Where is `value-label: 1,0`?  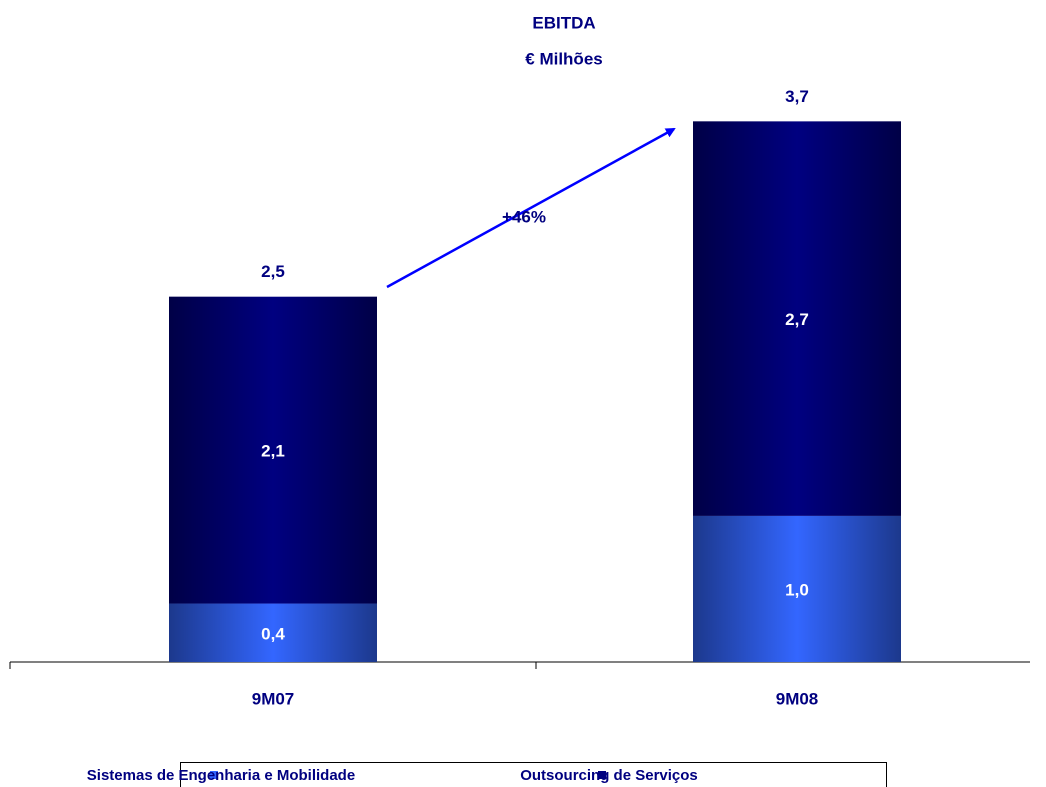
value-label: 1,0 is located at coordinates (797, 589).